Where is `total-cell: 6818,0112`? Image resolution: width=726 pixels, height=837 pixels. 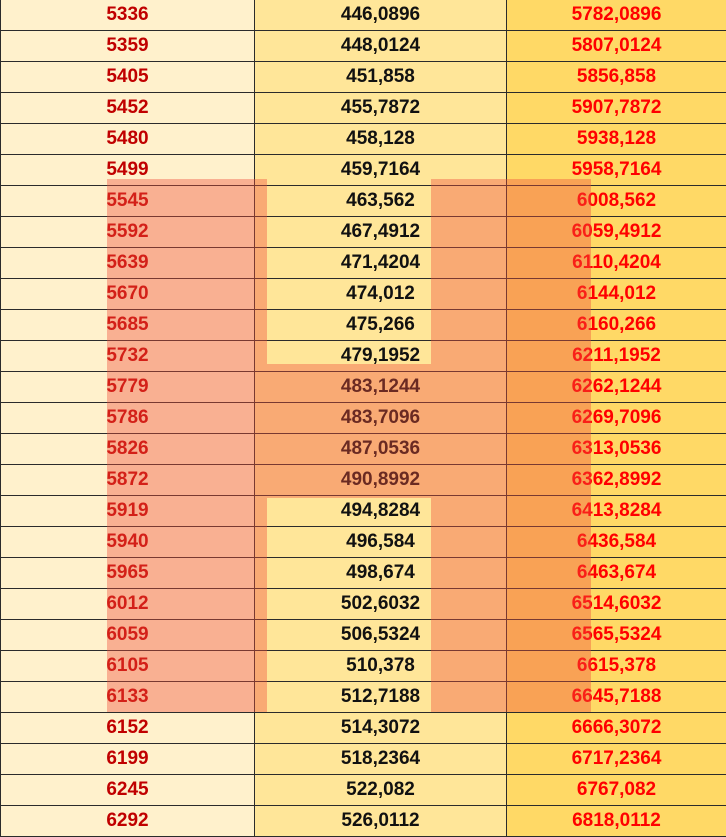 total-cell: 6818,0112 is located at coordinates (616, 821).